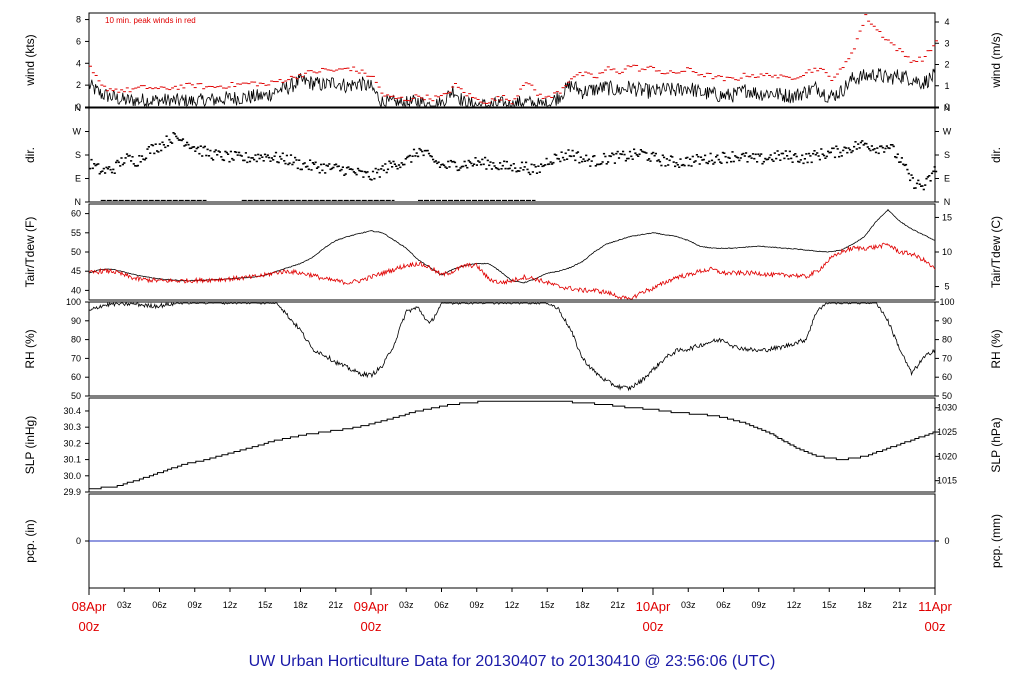 The width and height of the screenshot is (1024, 700). What do you see at coordinates (947, 202) in the screenshot?
I see `dir-ytick-right-label: N` at bounding box center [947, 202].